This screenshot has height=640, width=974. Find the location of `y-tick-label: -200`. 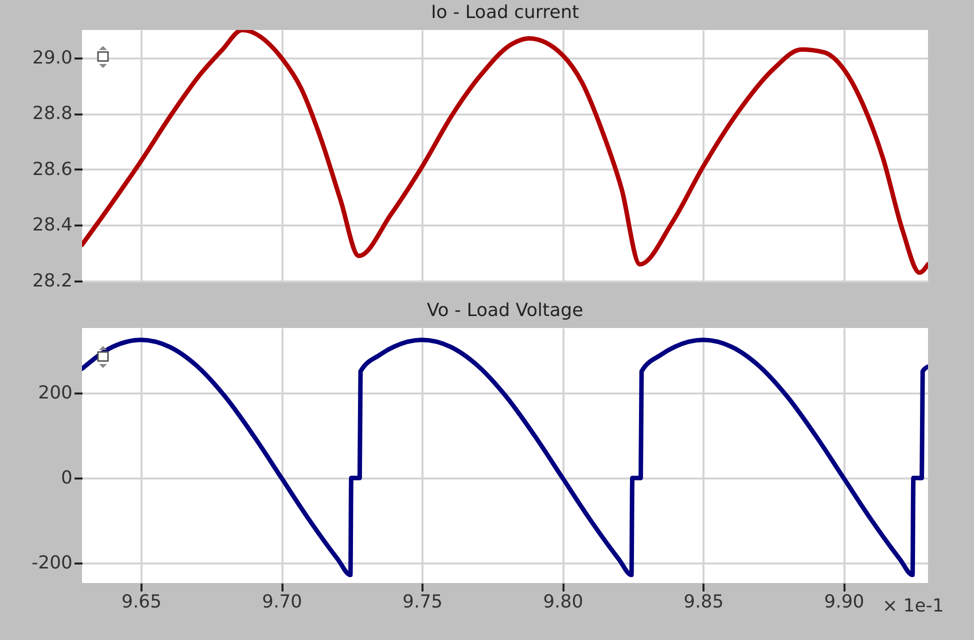

y-tick-label: -200 is located at coordinates (52, 563).